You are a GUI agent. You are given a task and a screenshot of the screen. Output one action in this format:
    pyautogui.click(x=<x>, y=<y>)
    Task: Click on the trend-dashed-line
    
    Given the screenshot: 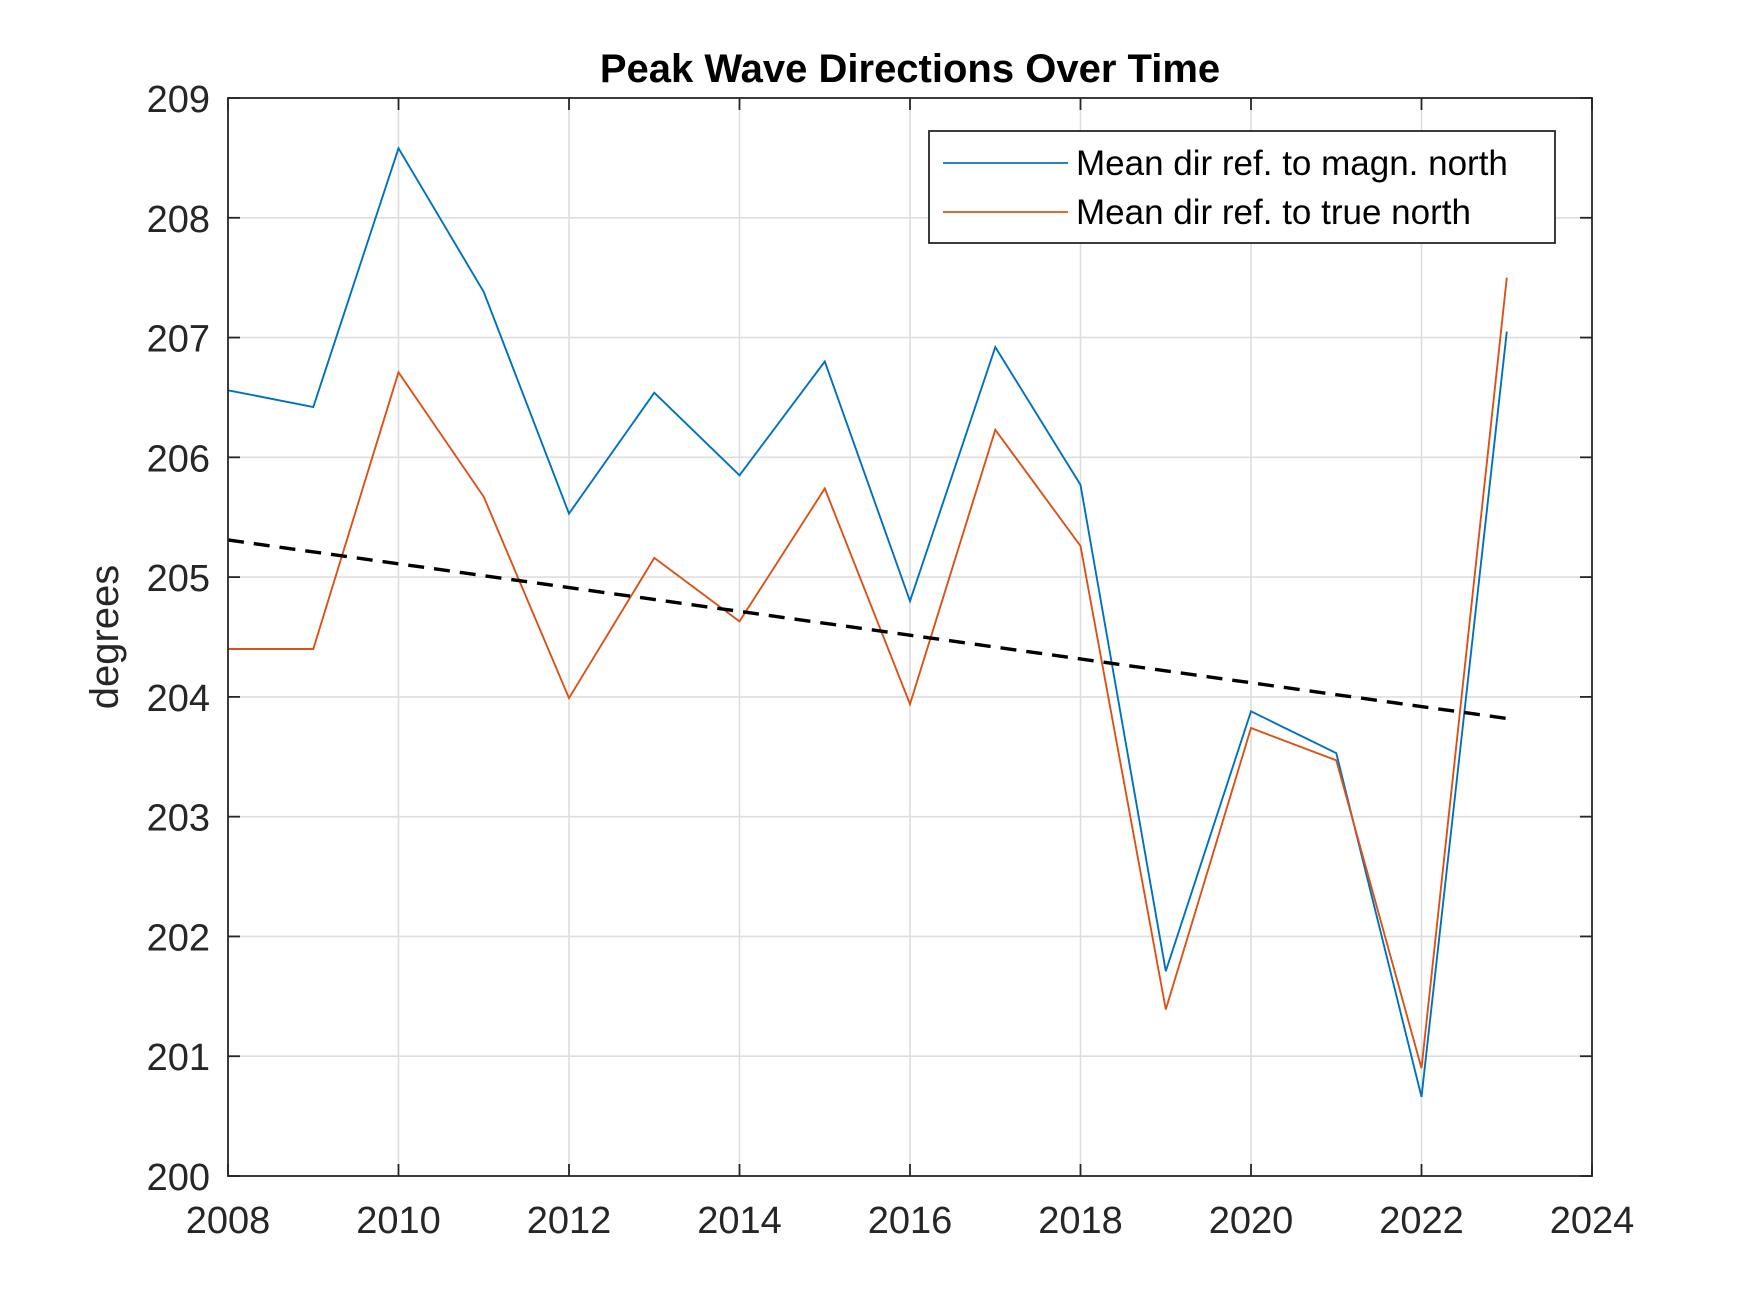 What is the action you would take?
    pyautogui.click(x=867, y=629)
    